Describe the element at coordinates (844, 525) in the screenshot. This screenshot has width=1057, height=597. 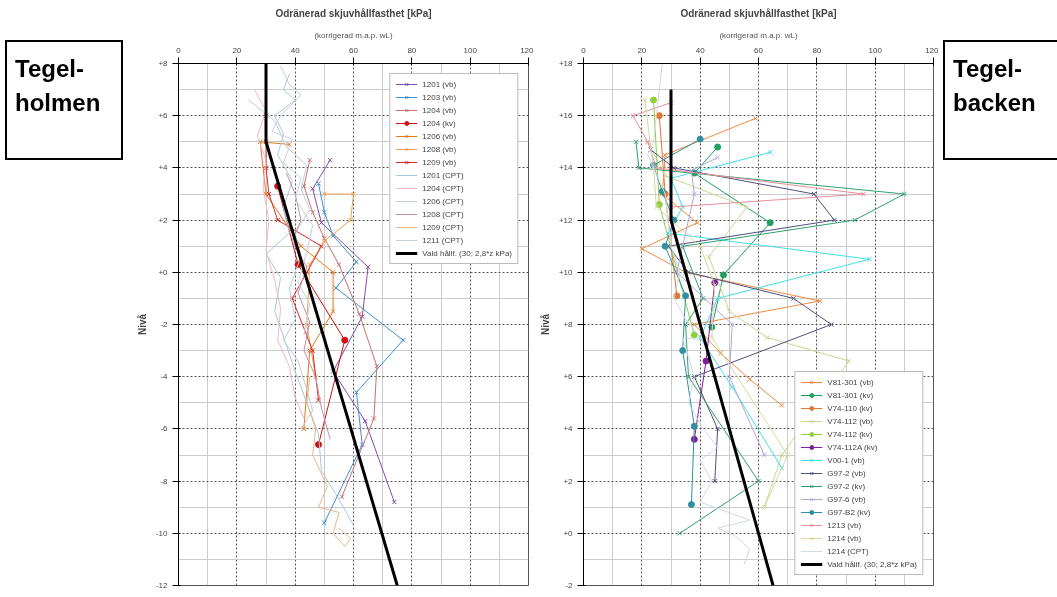
I see `legend-label: 1213 (vb)` at that location.